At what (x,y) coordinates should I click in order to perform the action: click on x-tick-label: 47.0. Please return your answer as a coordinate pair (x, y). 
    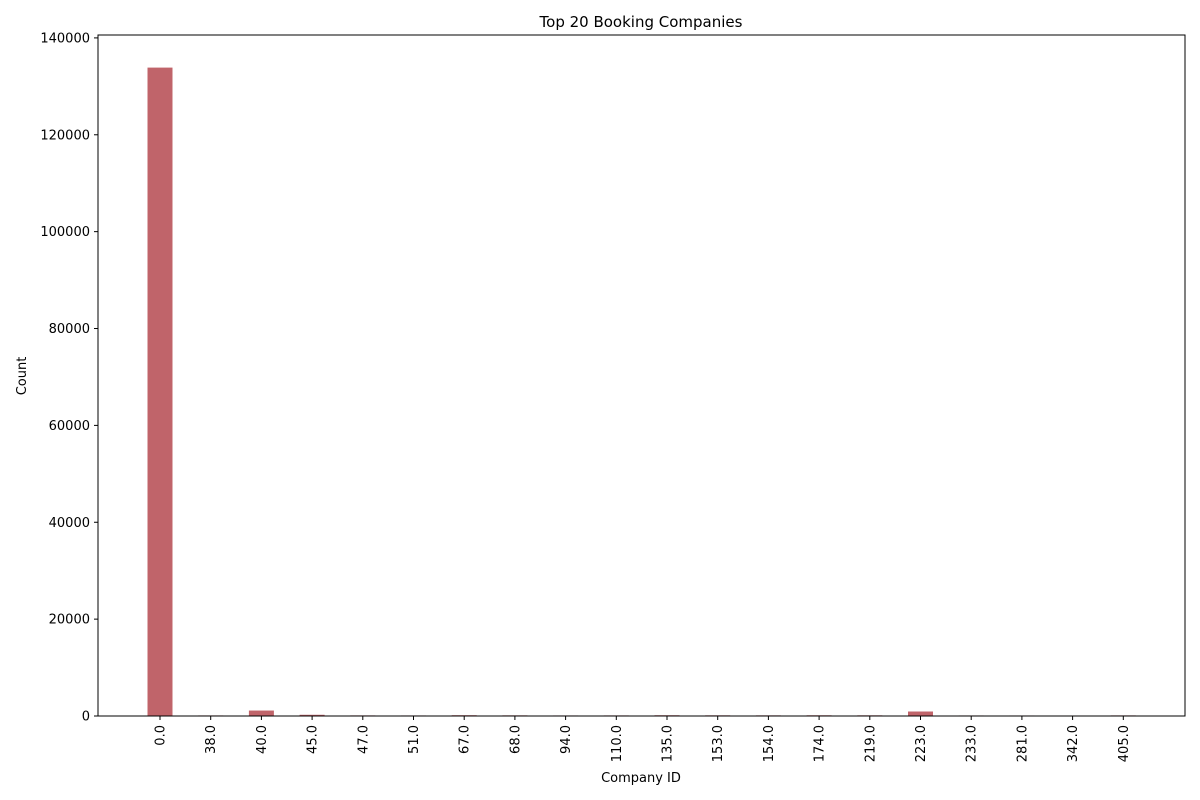
    Looking at the image, I should click on (363, 739).